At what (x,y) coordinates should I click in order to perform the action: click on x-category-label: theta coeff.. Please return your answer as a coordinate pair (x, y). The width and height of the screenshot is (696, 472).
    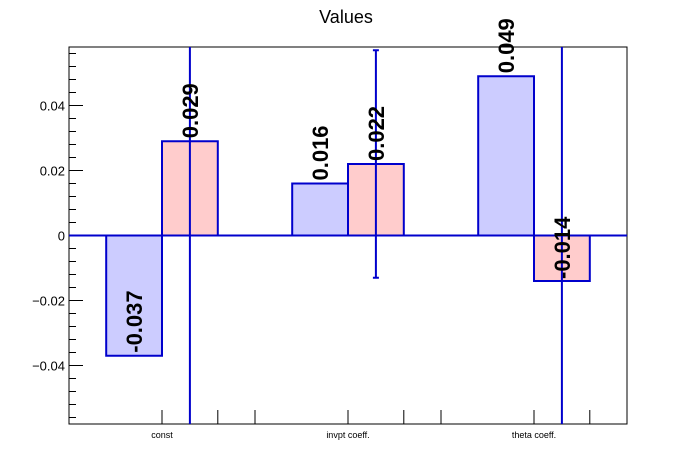
    Looking at the image, I should click on (534, 435).